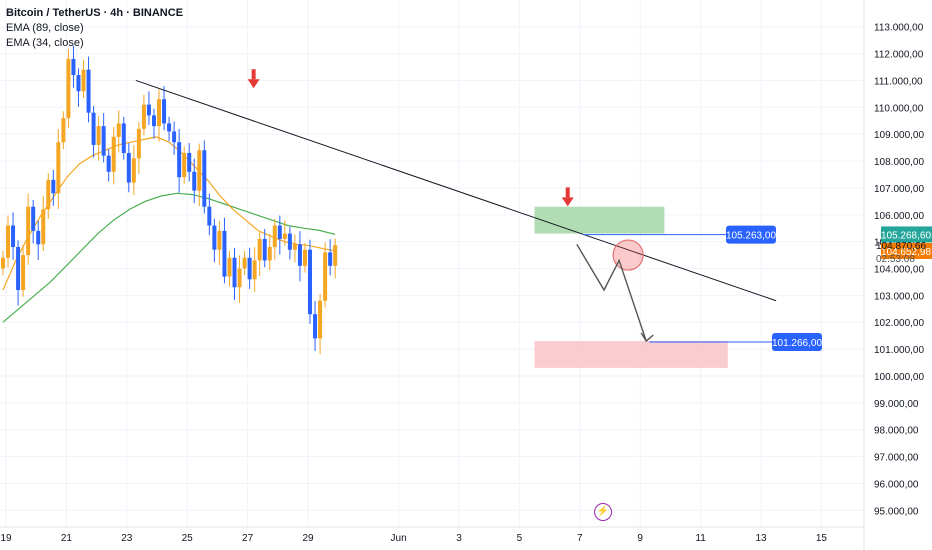 This screenshot has width=932, height=550. I want to click on level-label-text: 105.263,00, so click(751, 236).